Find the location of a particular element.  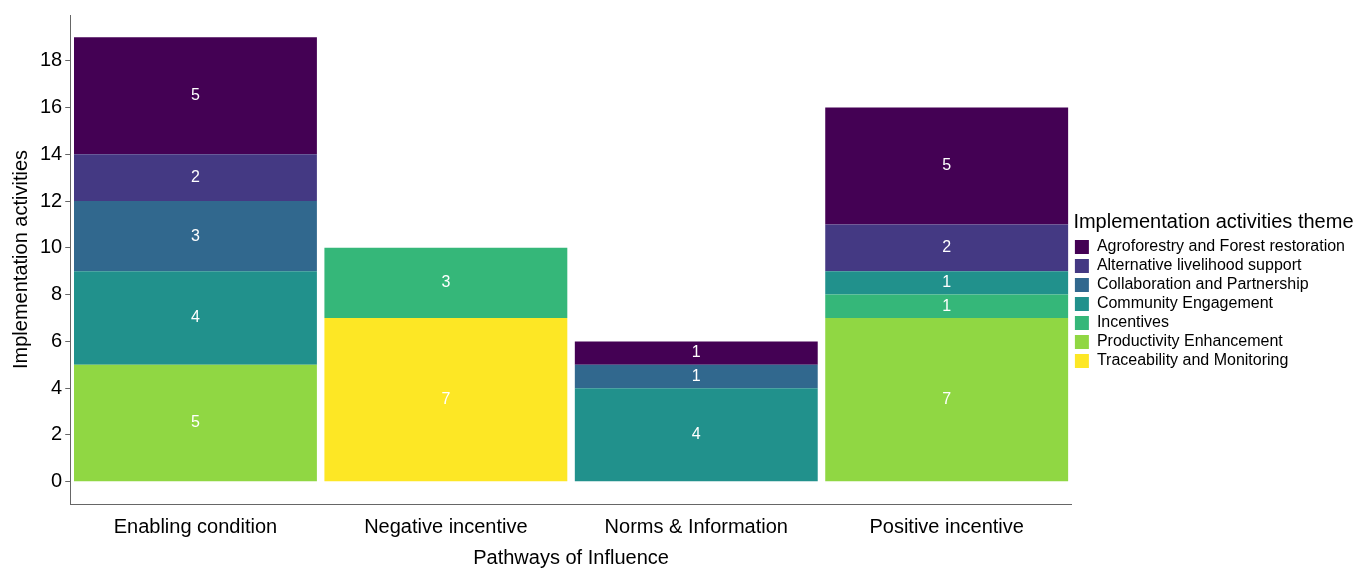

y-tick-label: 12 is located at coordinates (51, 199).